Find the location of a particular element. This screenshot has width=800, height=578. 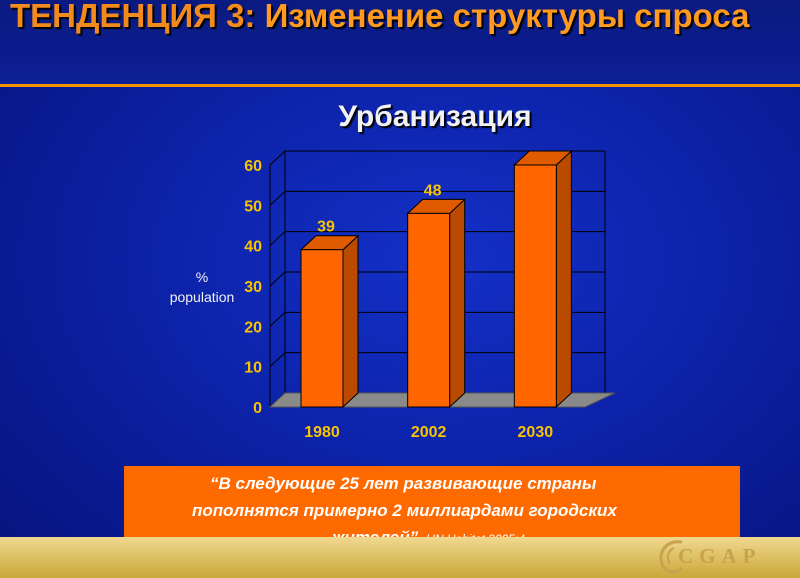

quote-line-1: “В следующие 25 лет развивающие страны is located at coordinates (403, 483).